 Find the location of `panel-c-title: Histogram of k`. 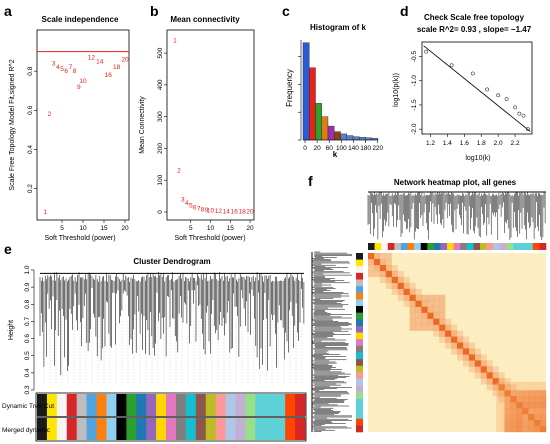

panel-c-title: Histogram of k is located at coordinates (338, 27).